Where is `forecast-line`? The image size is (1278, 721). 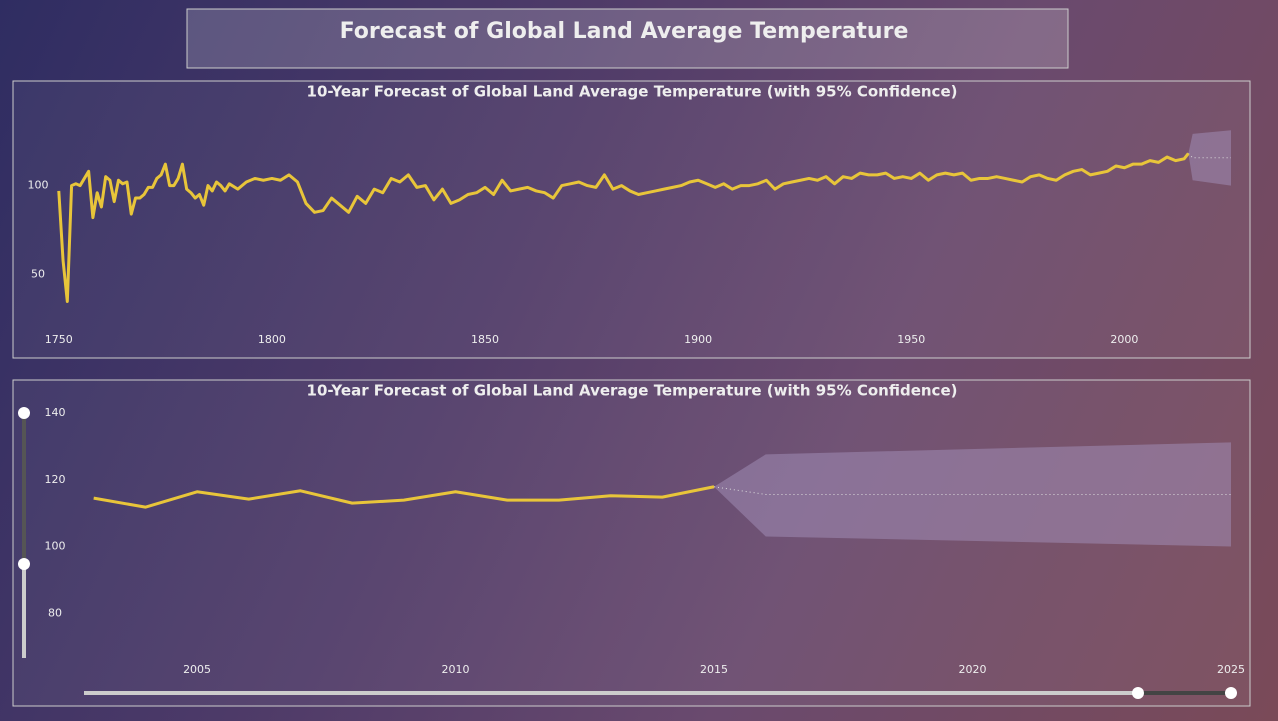 forecast-line is located at coordinates (972, 490).